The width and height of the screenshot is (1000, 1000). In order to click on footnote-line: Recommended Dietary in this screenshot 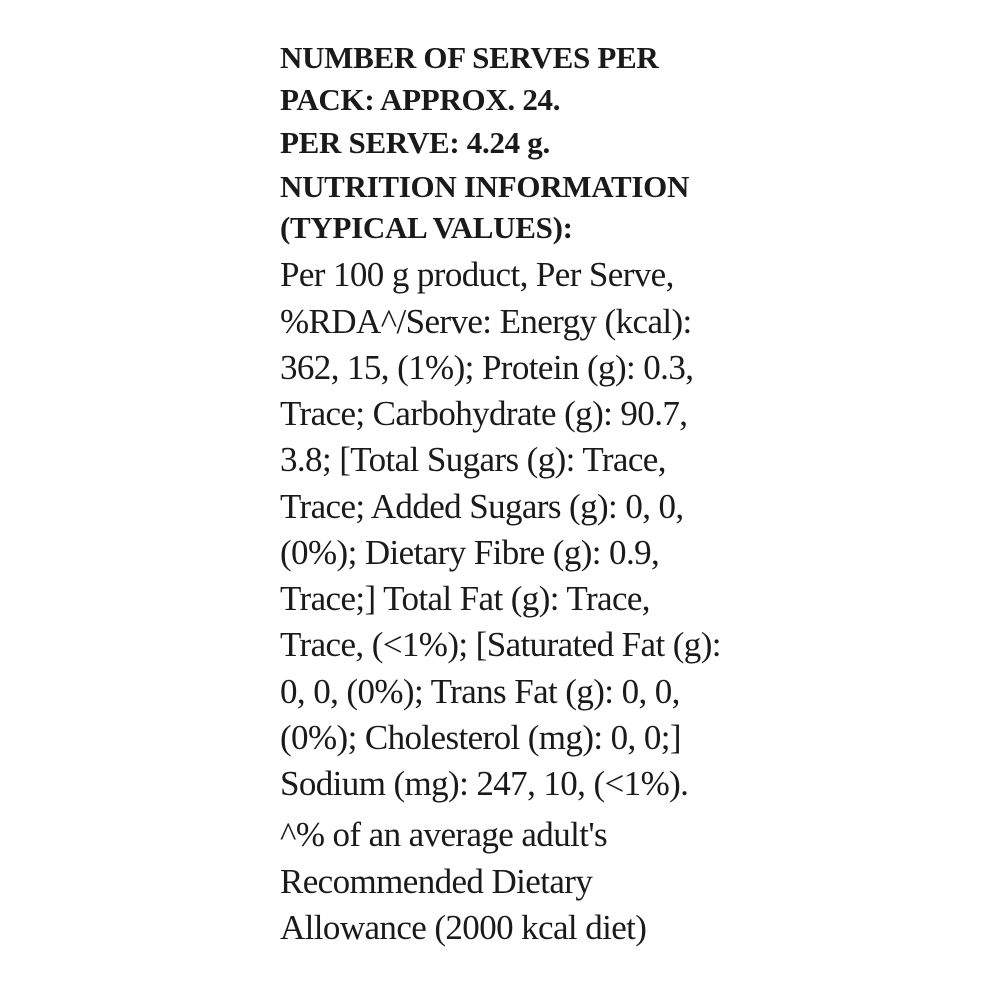, I will do `click(436, 881)`.